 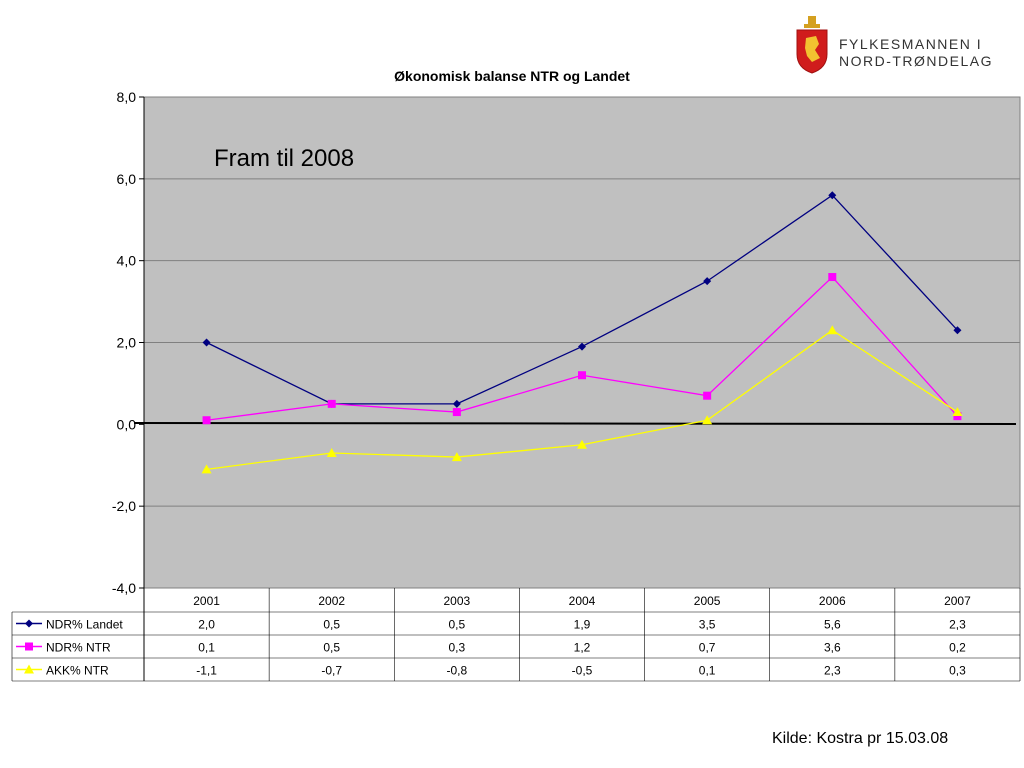 I want to click on x-tick-label: 2001, so click(x=206, y=601).